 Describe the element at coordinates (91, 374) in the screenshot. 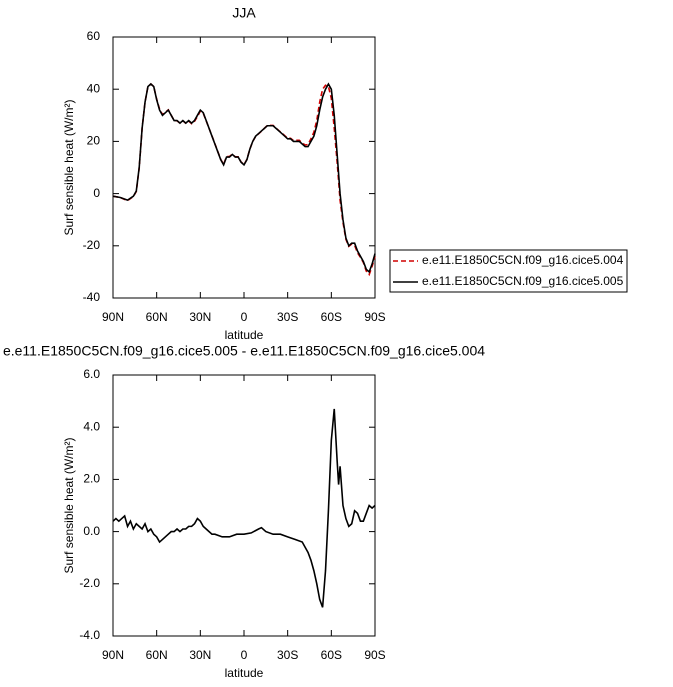

I see `y-tick-label: 6.0` at that location.